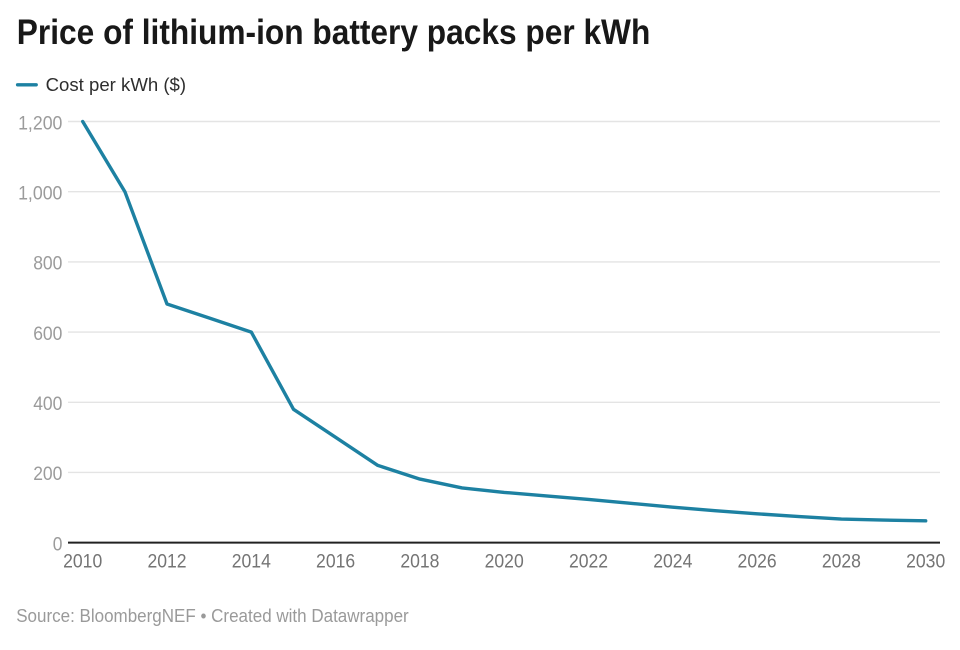 This screenshot has height=650, width=960. I want to click on svg-text: 2010, so click(82, 562).